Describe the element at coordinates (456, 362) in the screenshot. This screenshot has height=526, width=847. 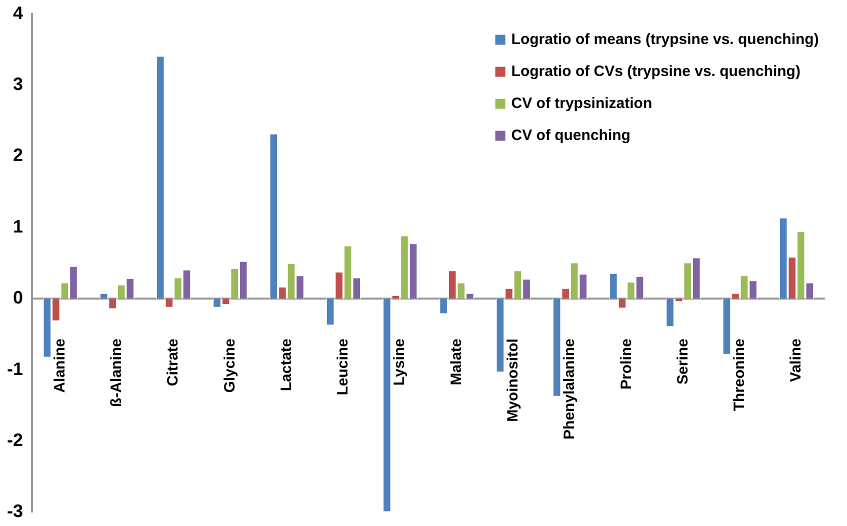
I see `x-tick-label: Malate` at that location.